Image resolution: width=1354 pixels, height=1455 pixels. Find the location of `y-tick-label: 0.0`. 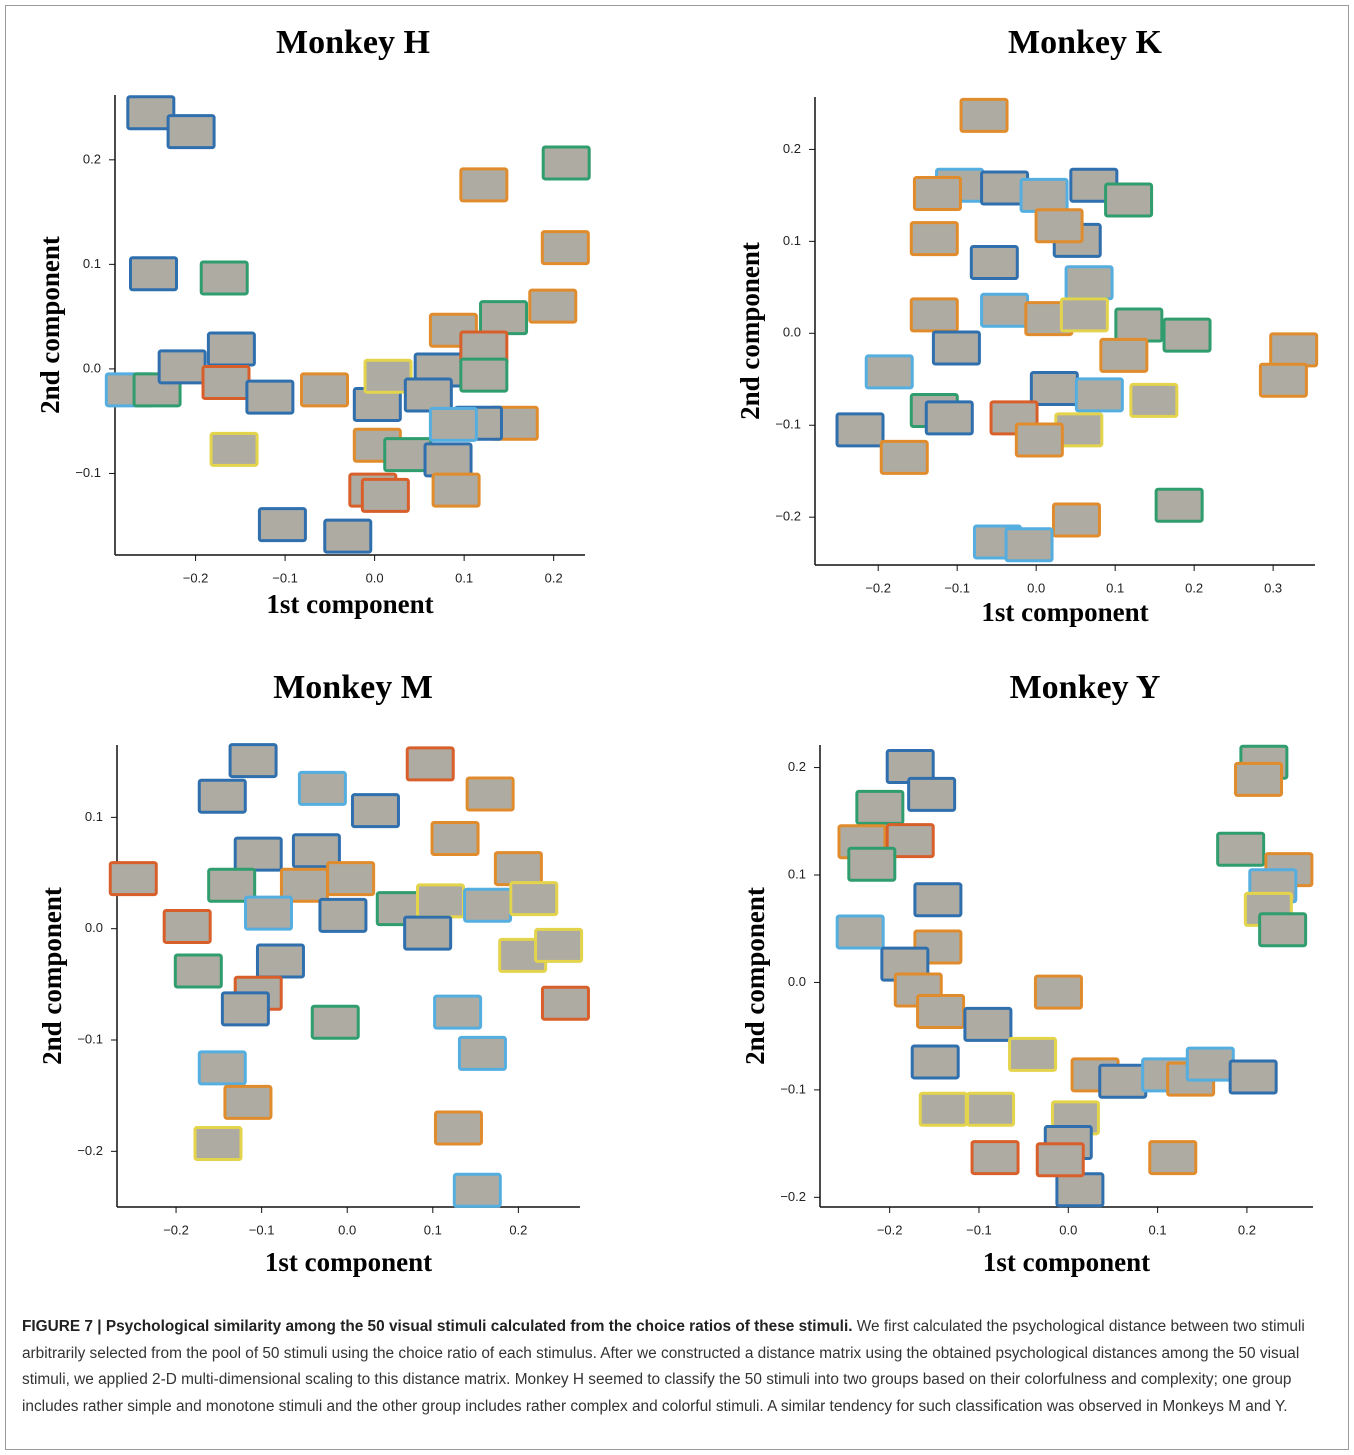

y-tick-label: 0.0 is located at coordinates (94, 927).